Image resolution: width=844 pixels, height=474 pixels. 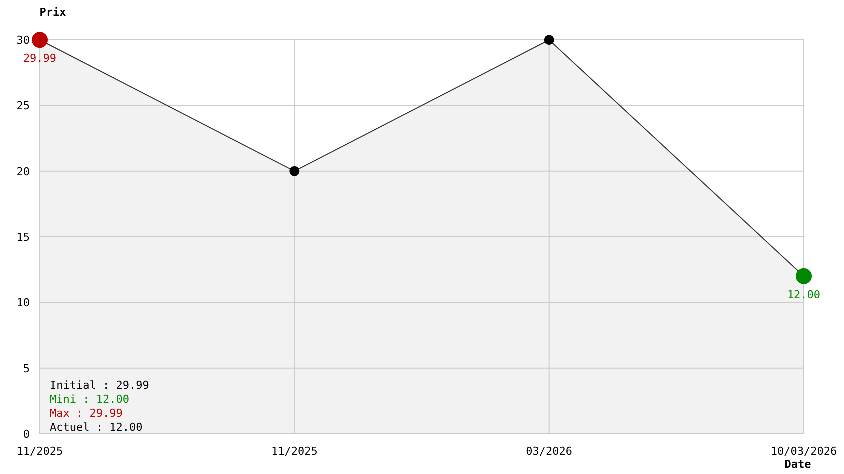 What do you see at coordinates (23, 171) in the screenshot?
I see `y-tick-label: 20` at bounding box center [23, 171].